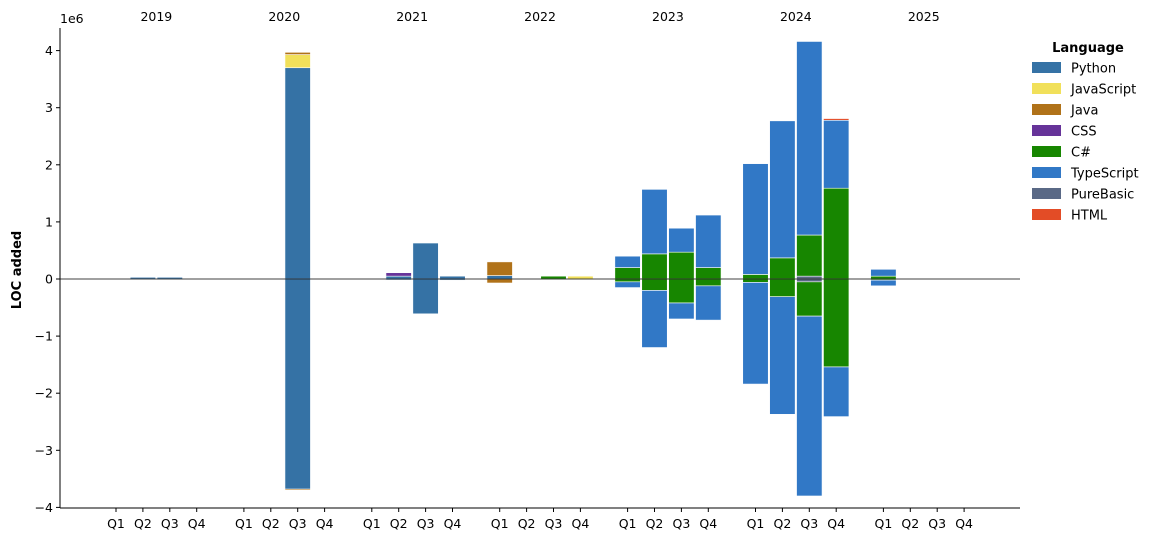  I want to click on bar-2025-q1-csharp-added, so click(883, 277).